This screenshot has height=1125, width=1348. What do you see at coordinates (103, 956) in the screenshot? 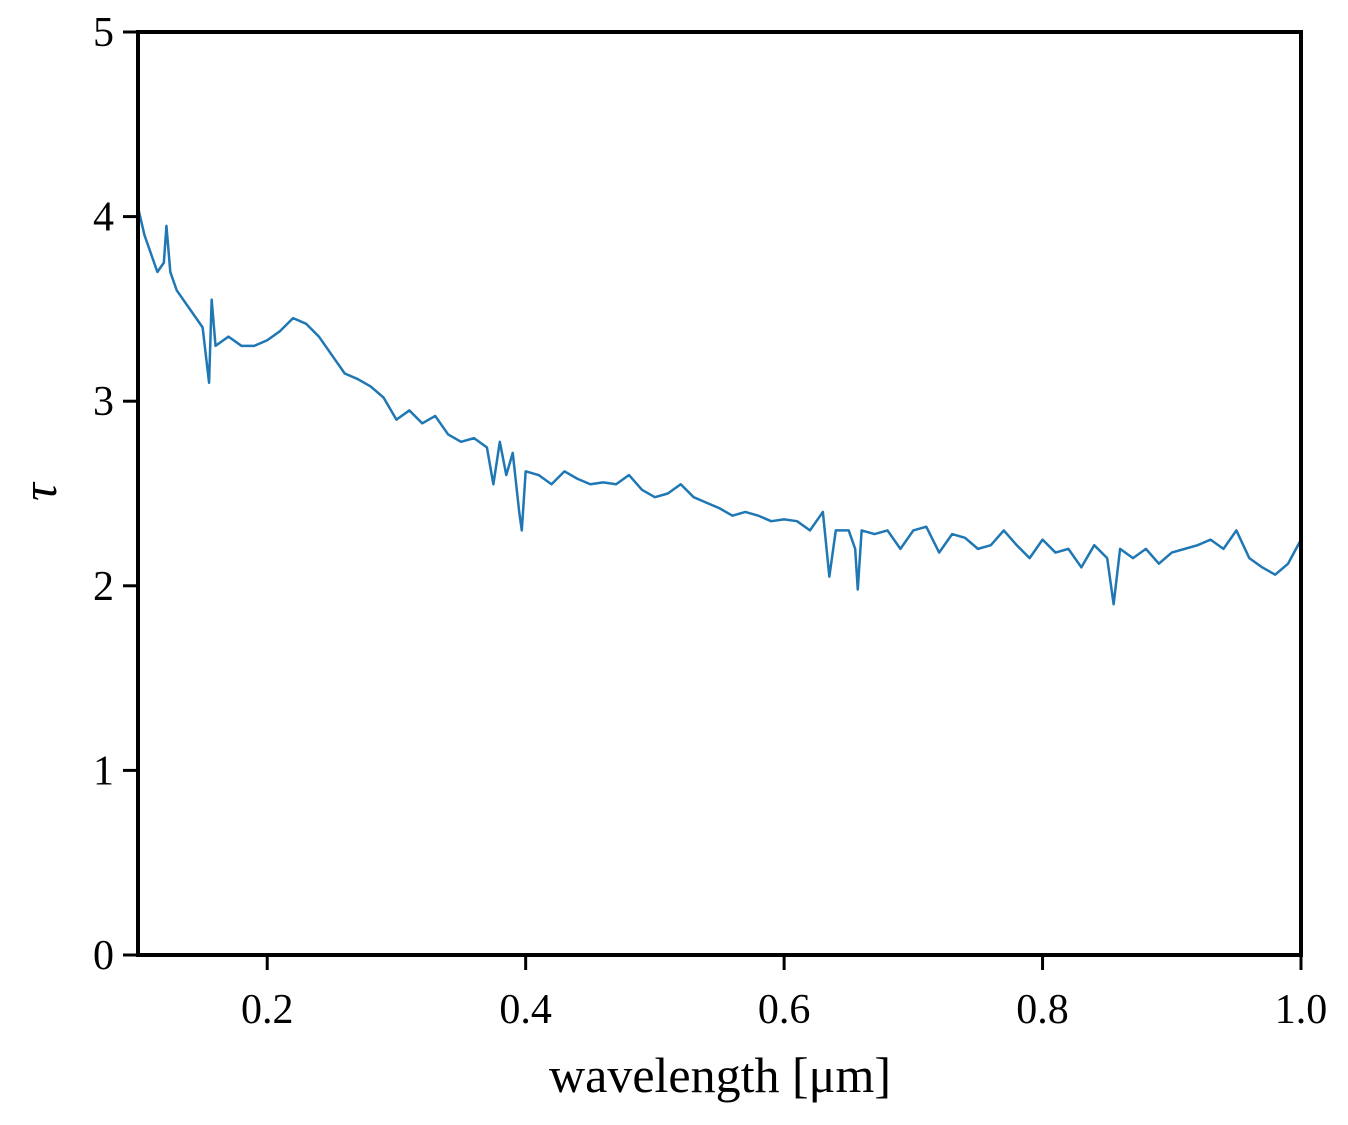
I see `y-tick-label: 0` at bounding box center [103, 956].